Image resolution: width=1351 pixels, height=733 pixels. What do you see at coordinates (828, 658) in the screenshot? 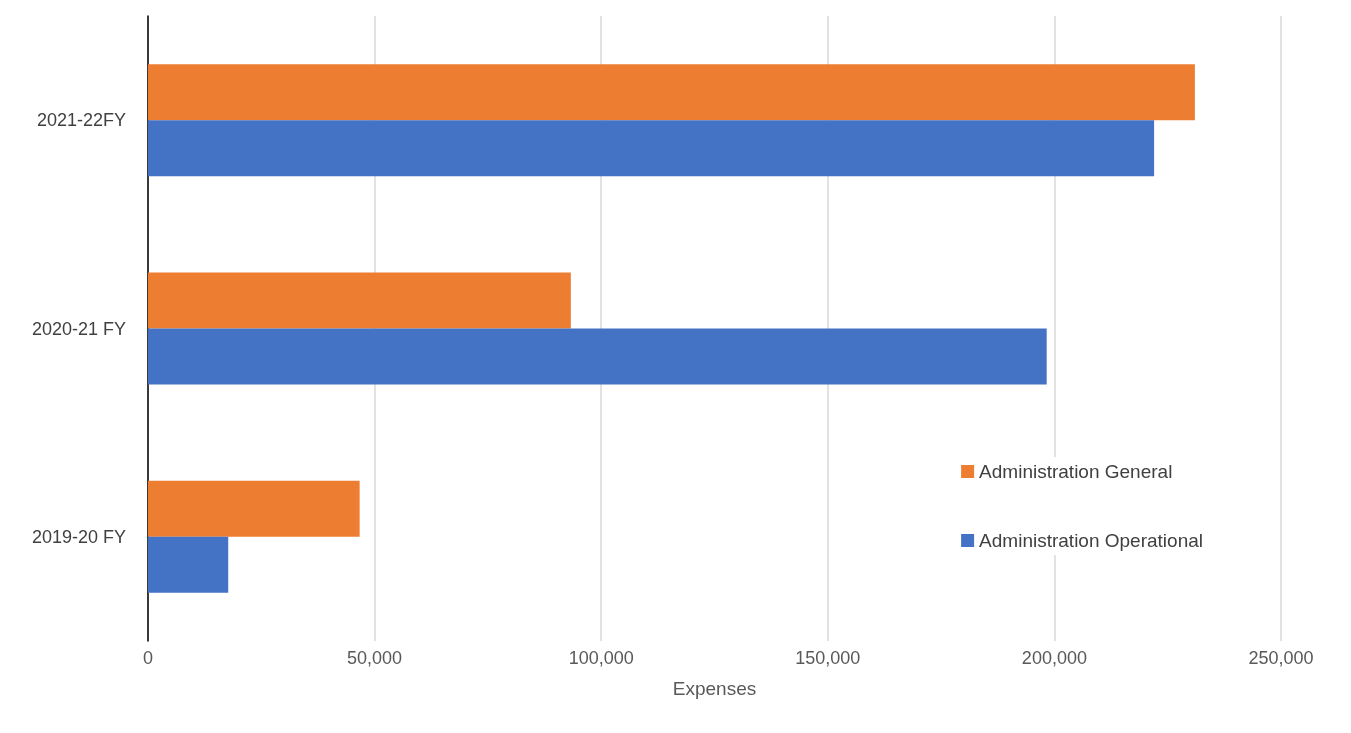
I see `x-tick-label: 150,000` at bounding box center [828, 658].